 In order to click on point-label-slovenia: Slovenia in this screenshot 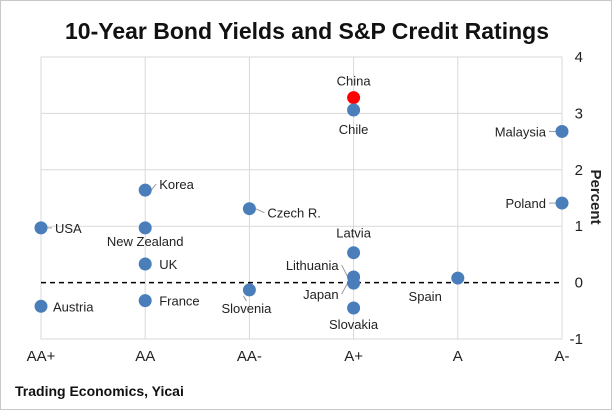, I will do `click(246, 308)`.